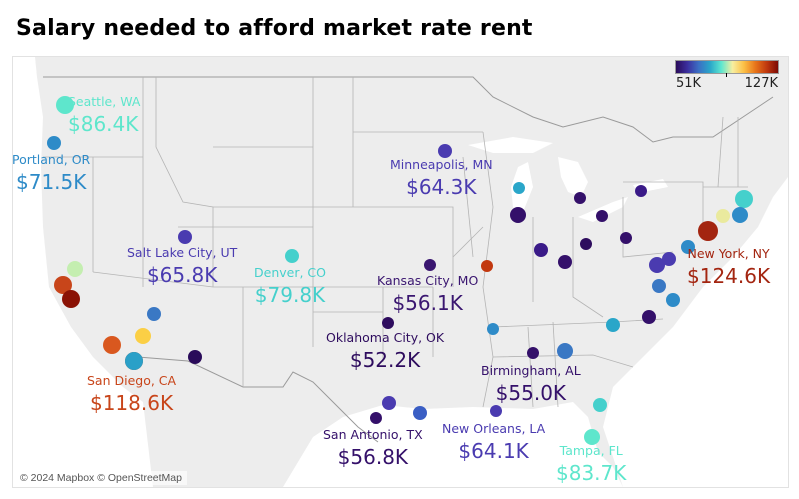 This screenshot has height=499, width=799. Describe the element at coordinates (103, 123) in the screenshot. I see `city-value: $86.4K` at that location.